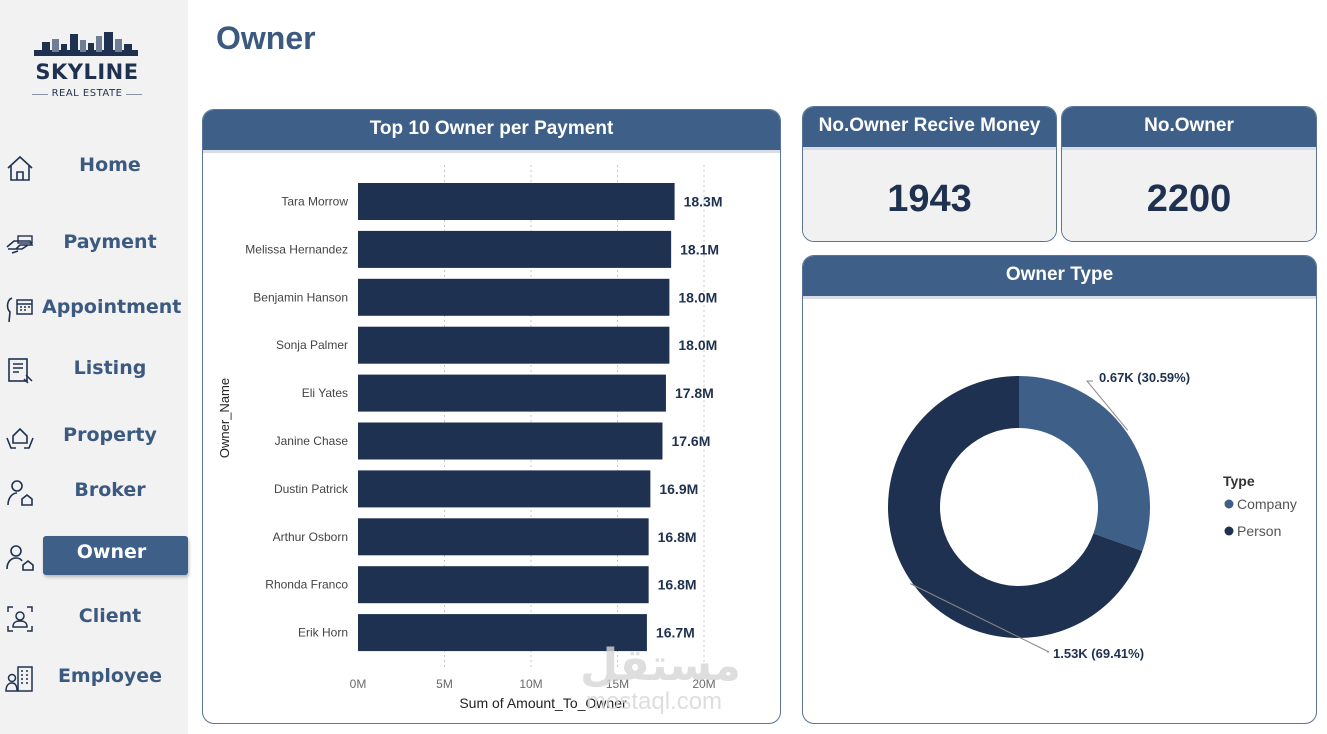 The width and height of the screenshot is (1327, 734). I want to click on watermark-latin: mostaql.com, so click(654, 701).